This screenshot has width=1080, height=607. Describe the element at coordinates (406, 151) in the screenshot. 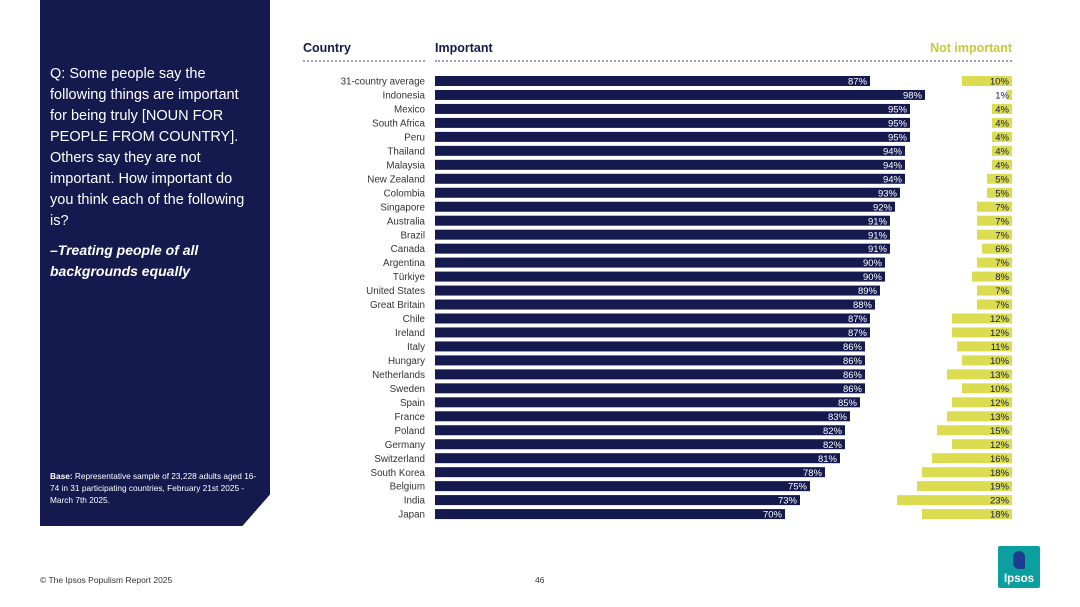

I see `country-label: Thailand` at that location.